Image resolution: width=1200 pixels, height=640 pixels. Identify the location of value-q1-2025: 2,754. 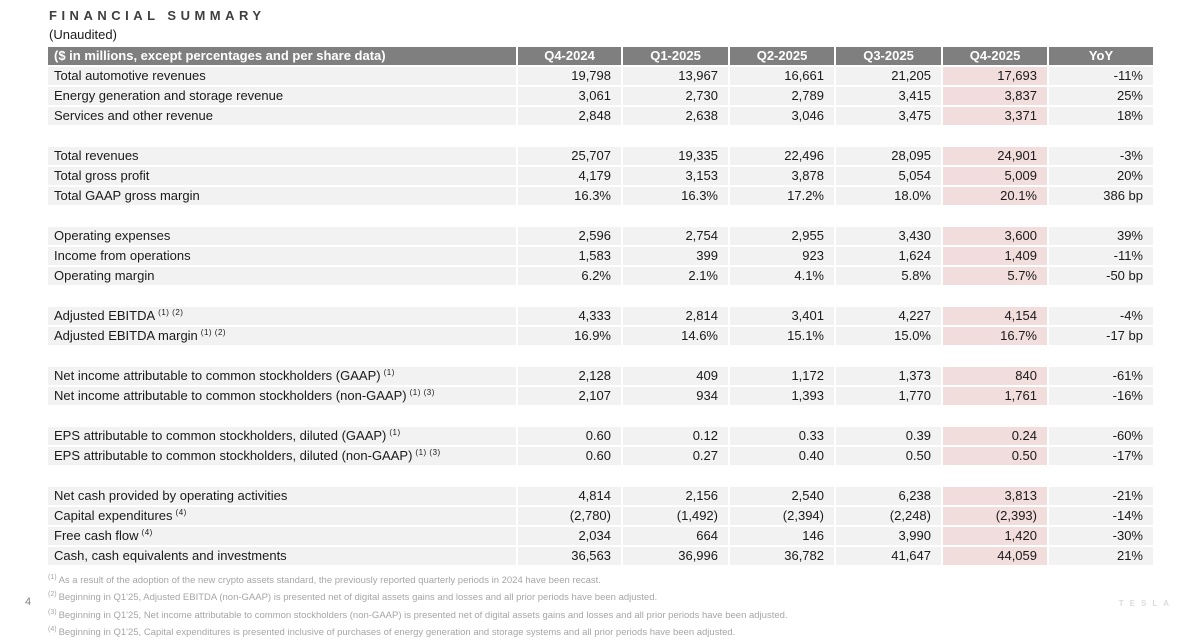
(676, 237).